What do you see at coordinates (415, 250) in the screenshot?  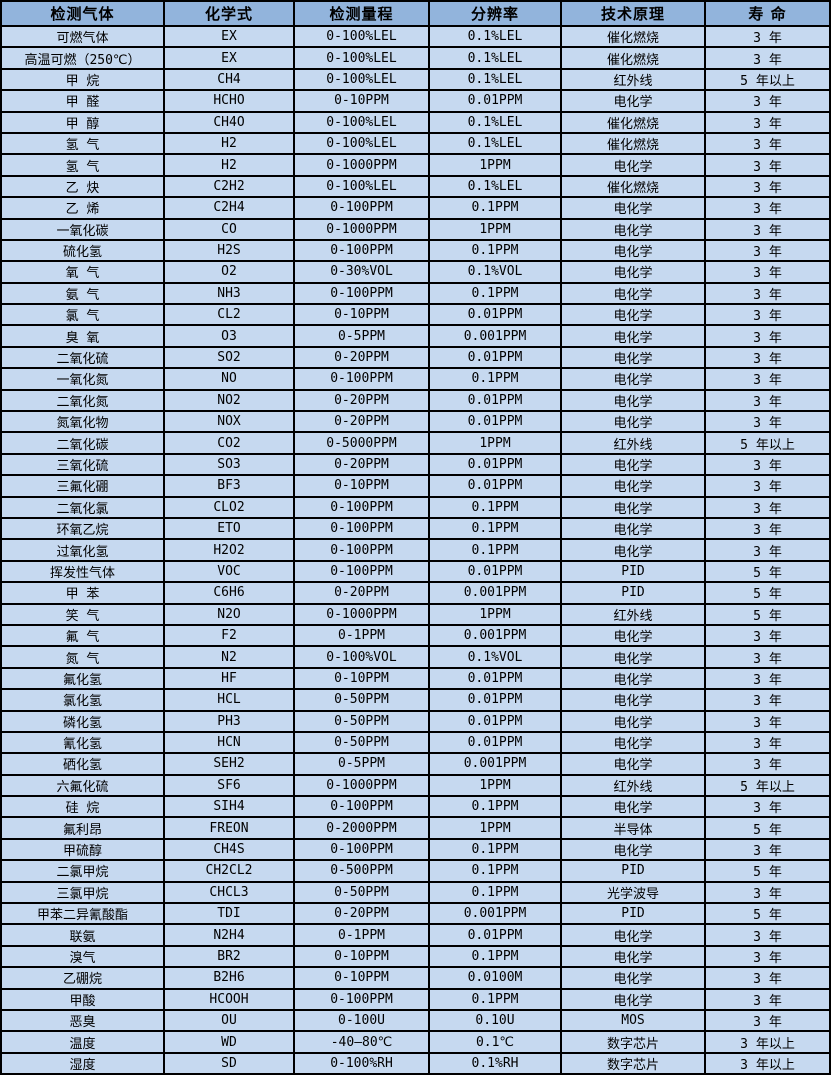 I see `table-row: 硫化氢 H2S 0-100PPM 0.1PPM 电化学 3 年` at bounding box center [415, 250].